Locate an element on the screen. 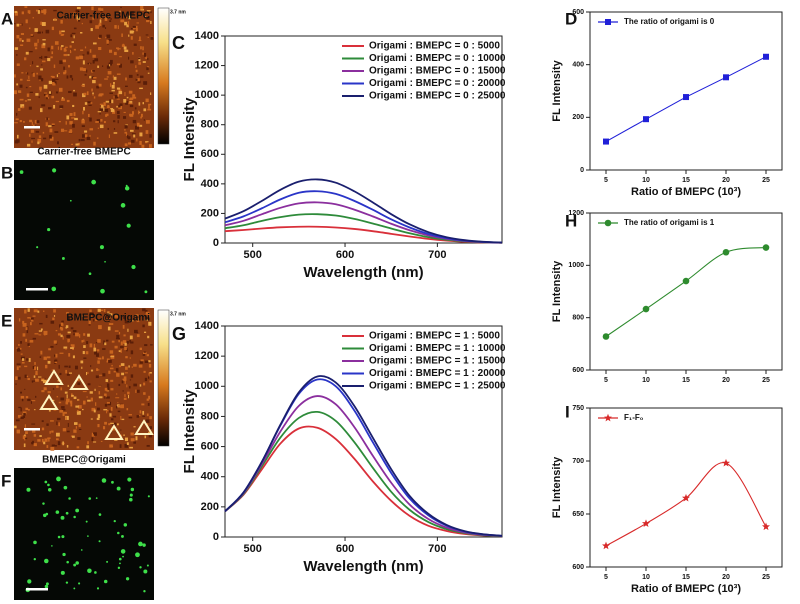 The height and width of the screenshot is (604, 800). y-tick-label: 600 is located at coordinates (210, 154).